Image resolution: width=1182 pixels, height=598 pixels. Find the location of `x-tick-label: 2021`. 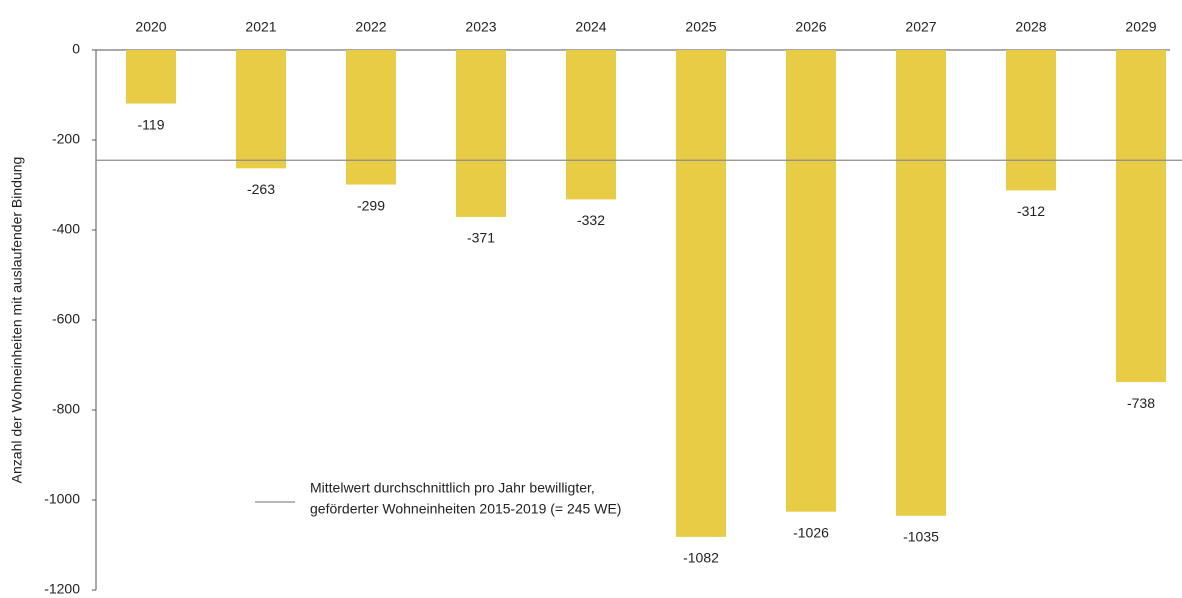

x-tick-label: 2021 is located at coordinates (260, 27).